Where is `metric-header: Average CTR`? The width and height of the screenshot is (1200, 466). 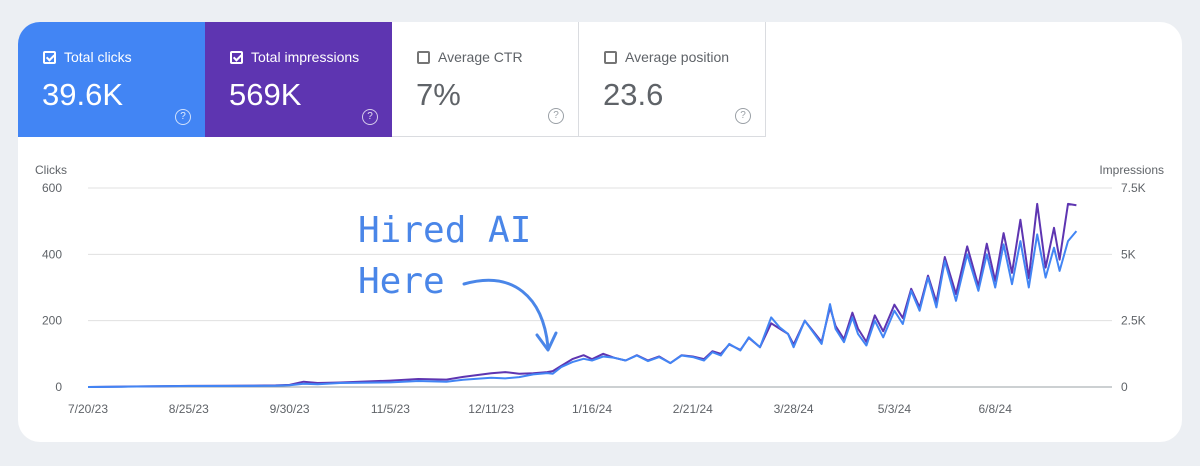 metric-header: Average CTR is located at coordinates (470, 57).